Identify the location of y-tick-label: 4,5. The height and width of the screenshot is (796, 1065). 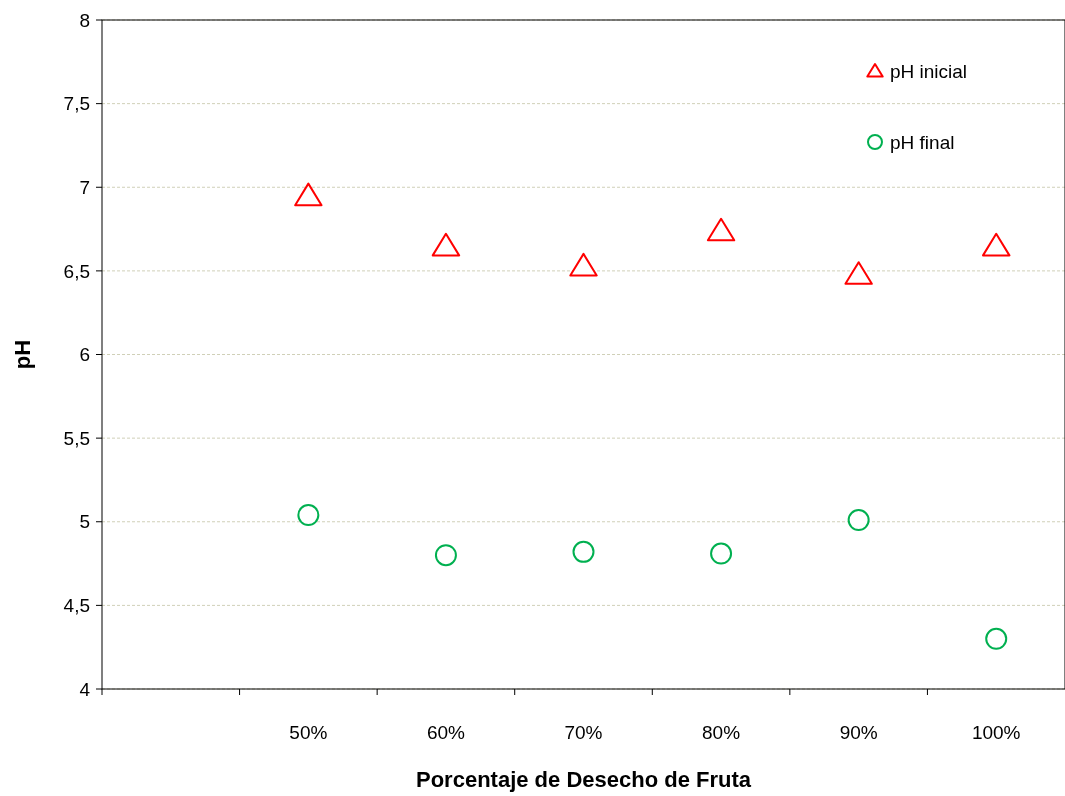
(76, 606).